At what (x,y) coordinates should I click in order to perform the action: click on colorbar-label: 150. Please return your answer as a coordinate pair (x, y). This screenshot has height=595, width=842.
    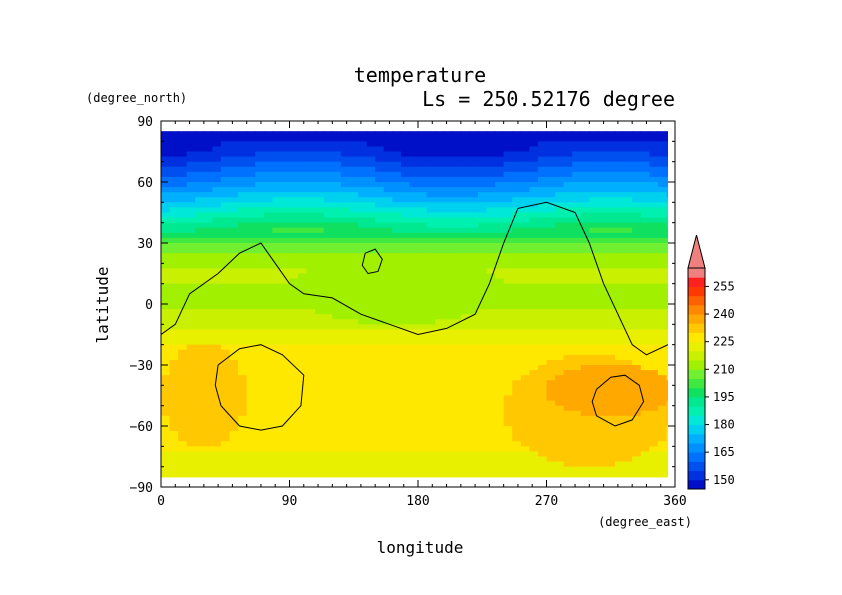
    Looking at the image, I should click on (724, 480).